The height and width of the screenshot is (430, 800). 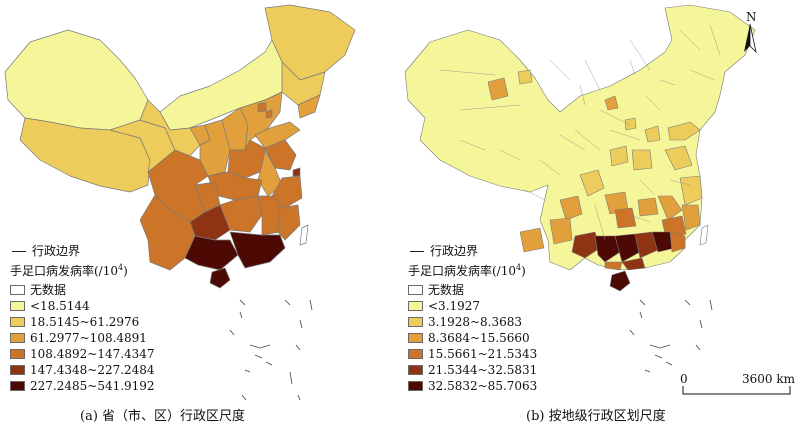 I want to click on scale-end: 3600 km, so click(x=769, y=379).